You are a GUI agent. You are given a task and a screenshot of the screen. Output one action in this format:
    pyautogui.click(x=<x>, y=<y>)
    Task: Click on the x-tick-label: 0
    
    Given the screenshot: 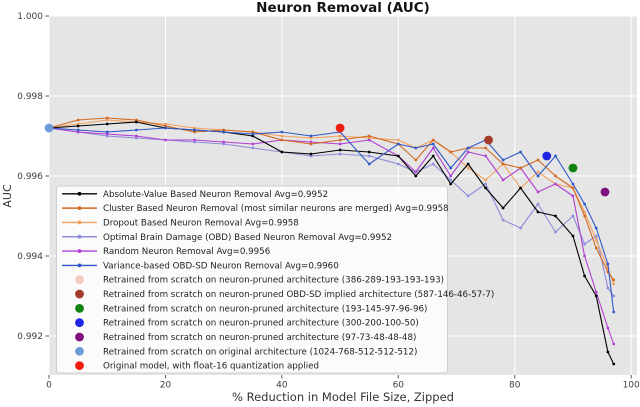 What is the action you would take?
    pyautogui.click(x=49, y=386)
    